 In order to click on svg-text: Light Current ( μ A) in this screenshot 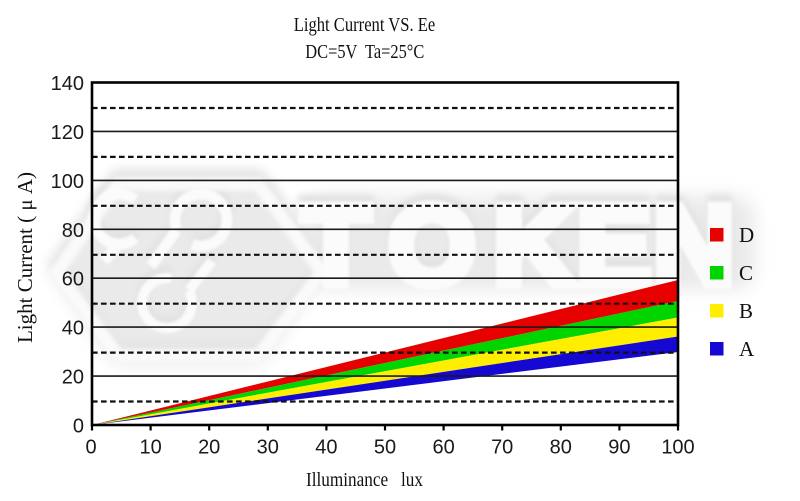, I will do `click(25, 257)`.